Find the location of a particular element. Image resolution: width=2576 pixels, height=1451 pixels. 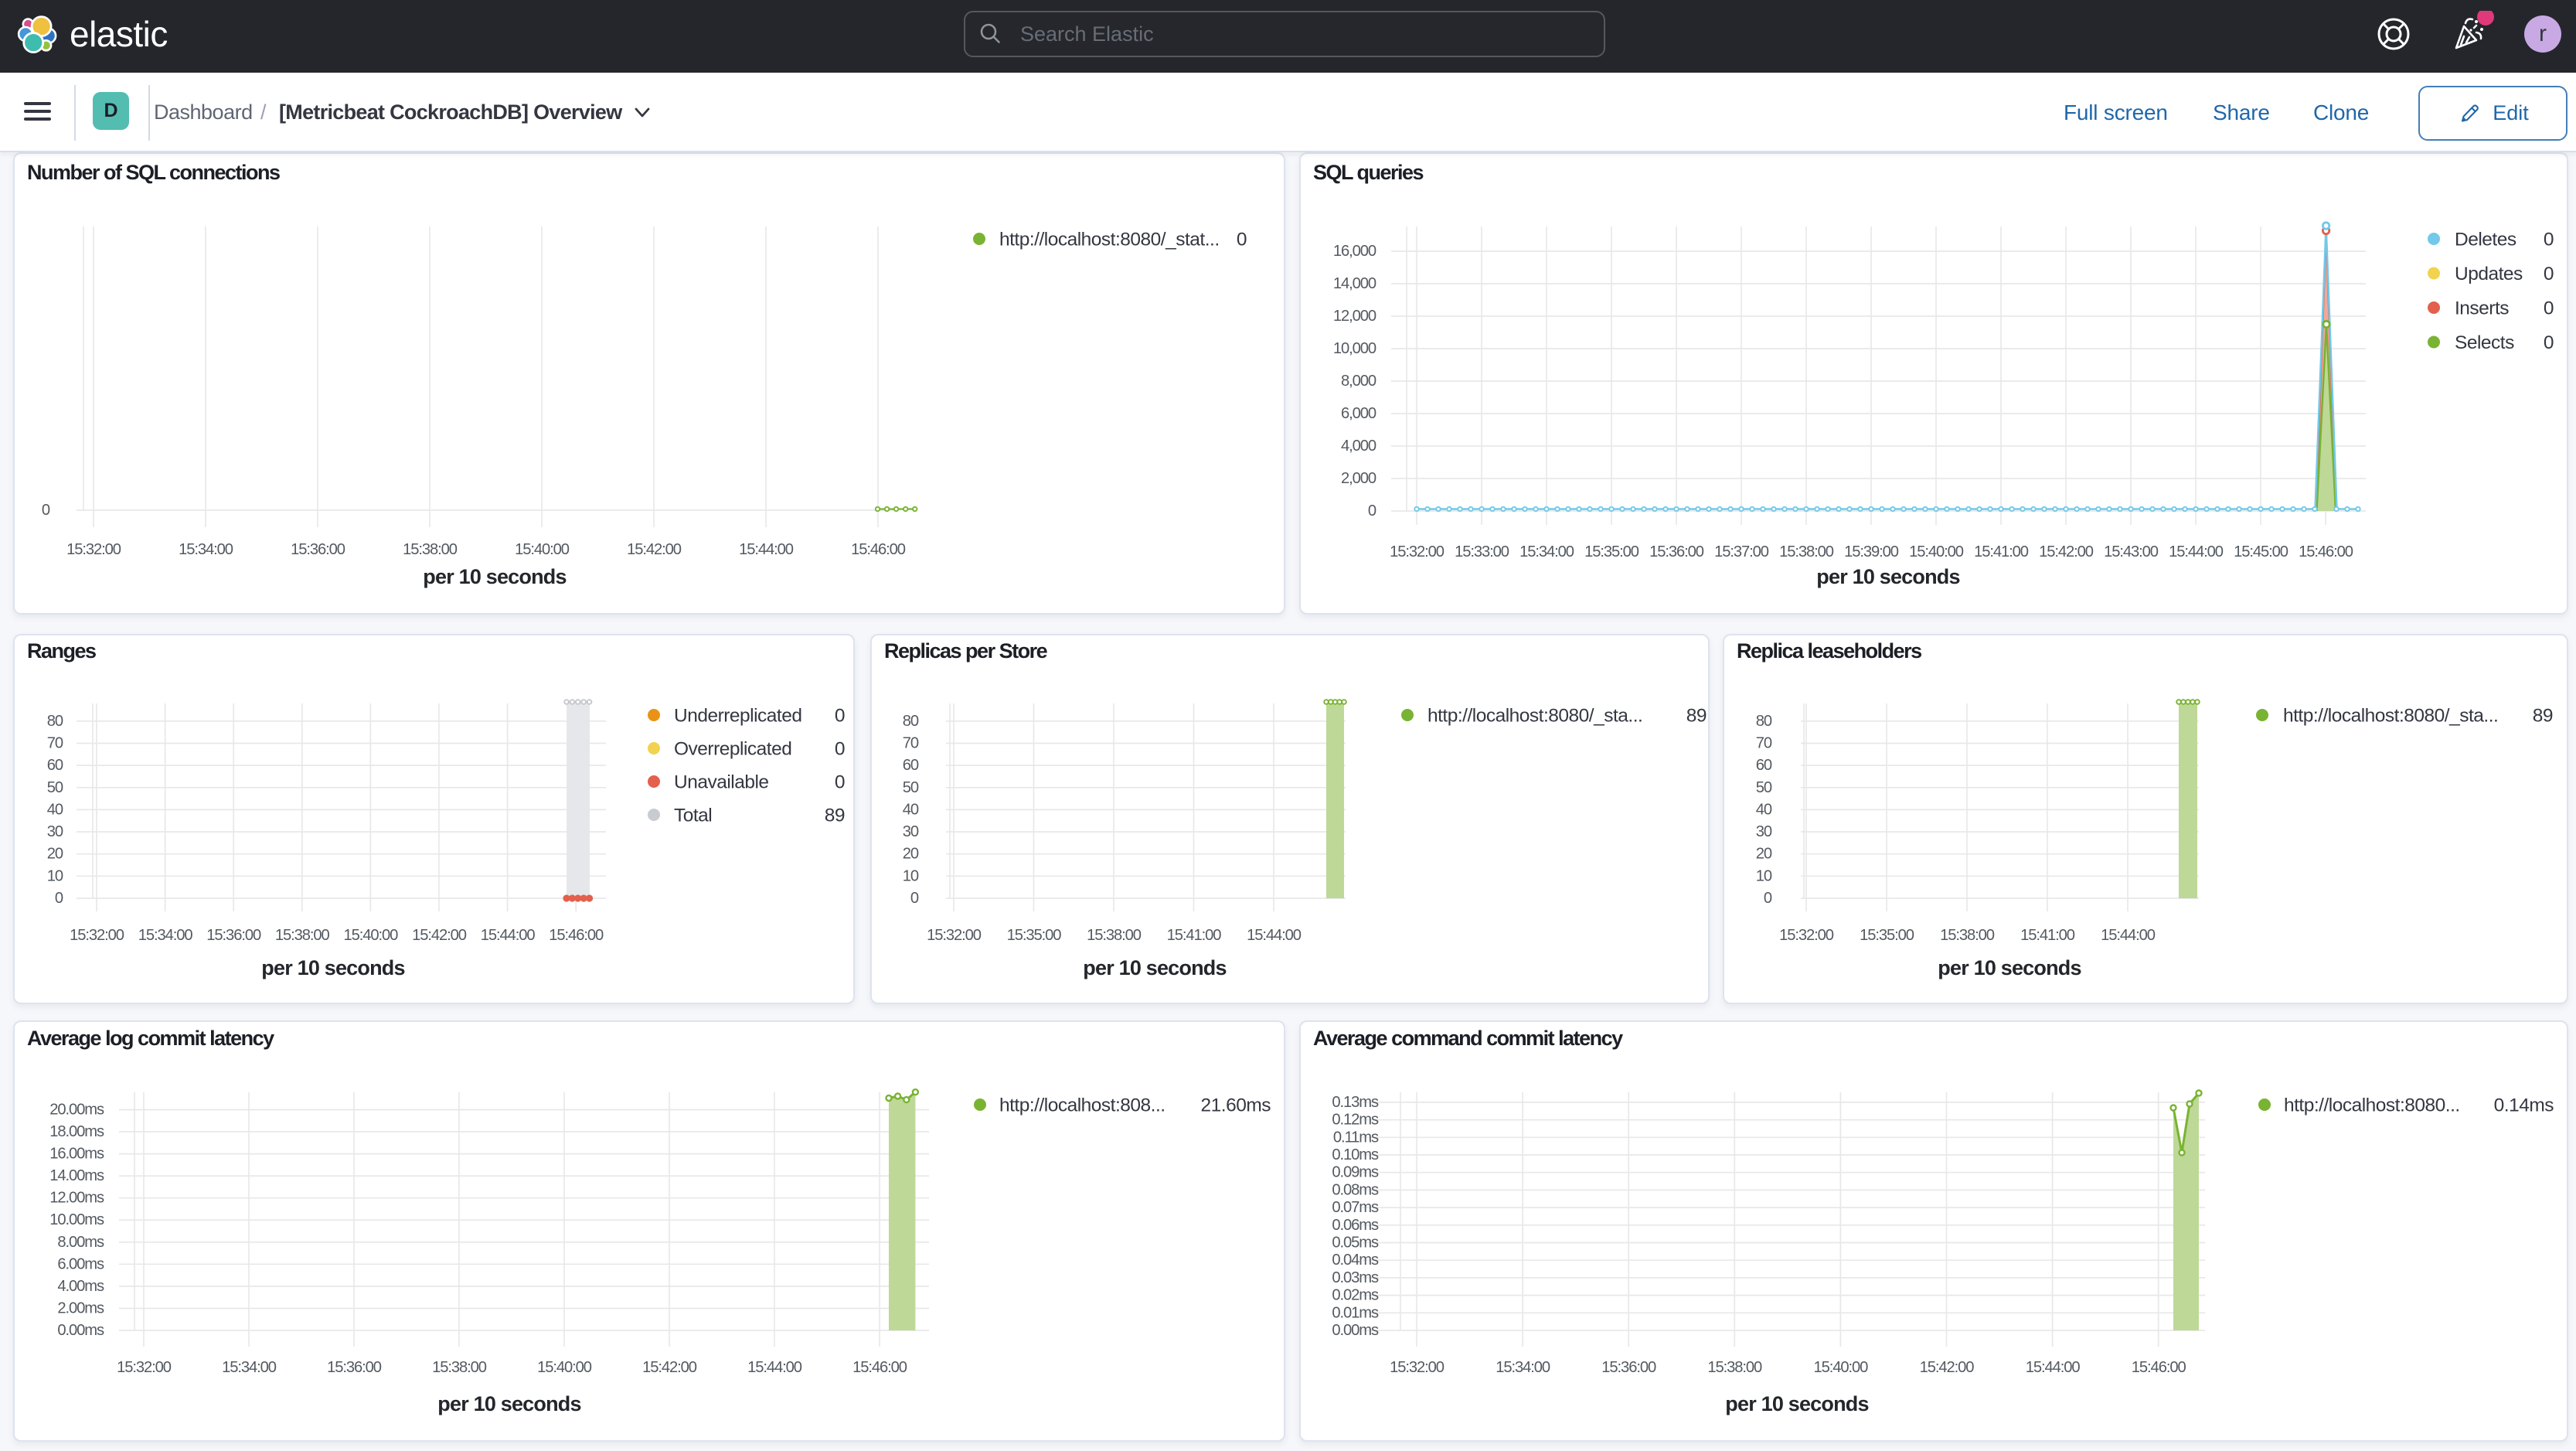

svg-text: SQL queries is located at coordinates (1368, 172).